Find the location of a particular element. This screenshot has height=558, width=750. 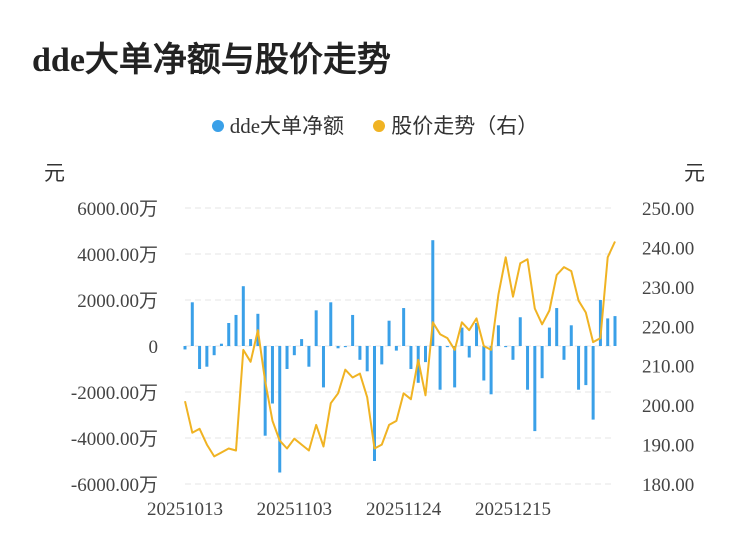

y-right-tick-label: 230.00 is located at coordinates (668, 288).